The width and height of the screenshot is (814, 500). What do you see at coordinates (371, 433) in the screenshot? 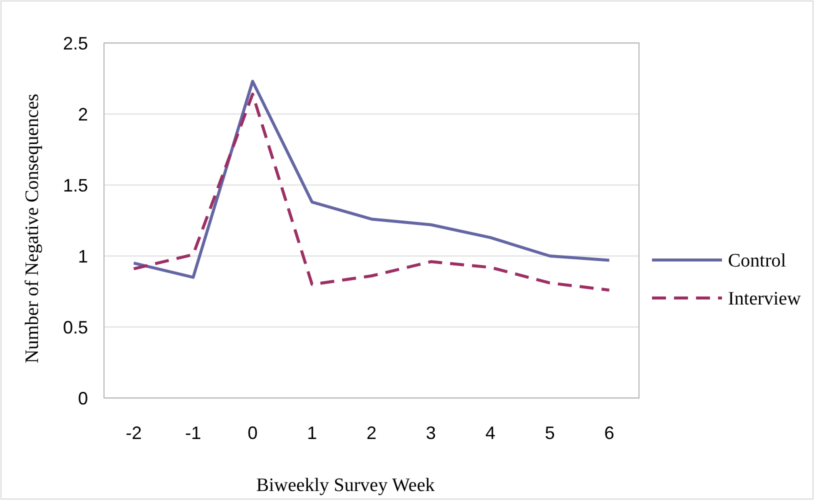
I see `x-tick-label: 2` at bounding box center [371, 433].